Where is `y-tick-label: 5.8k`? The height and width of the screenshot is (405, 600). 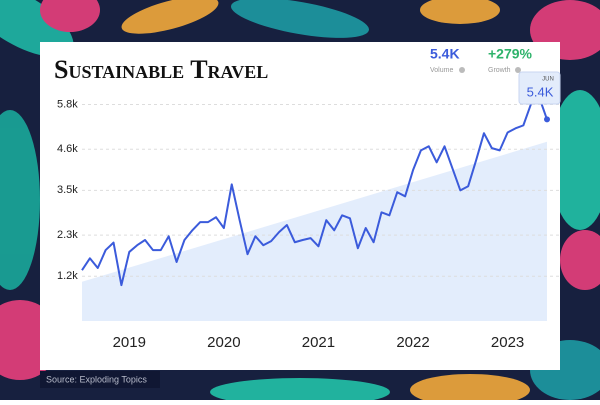 y-tick-label: 5.8k is located at coordinates (67, 104).